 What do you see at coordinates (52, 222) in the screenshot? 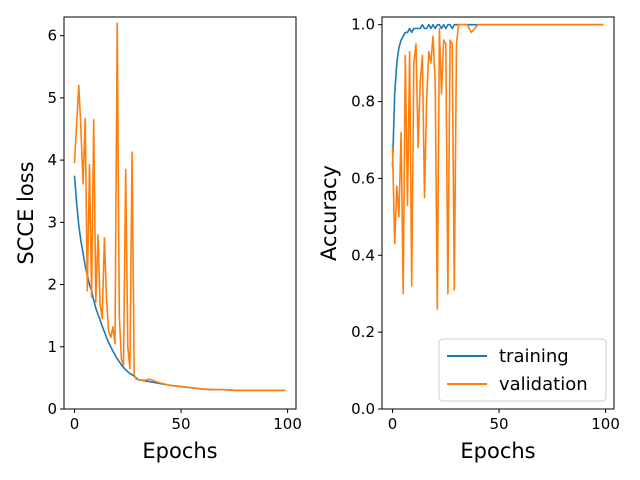
I see `y-tick-label: 3` at bounding box center [52, 222].